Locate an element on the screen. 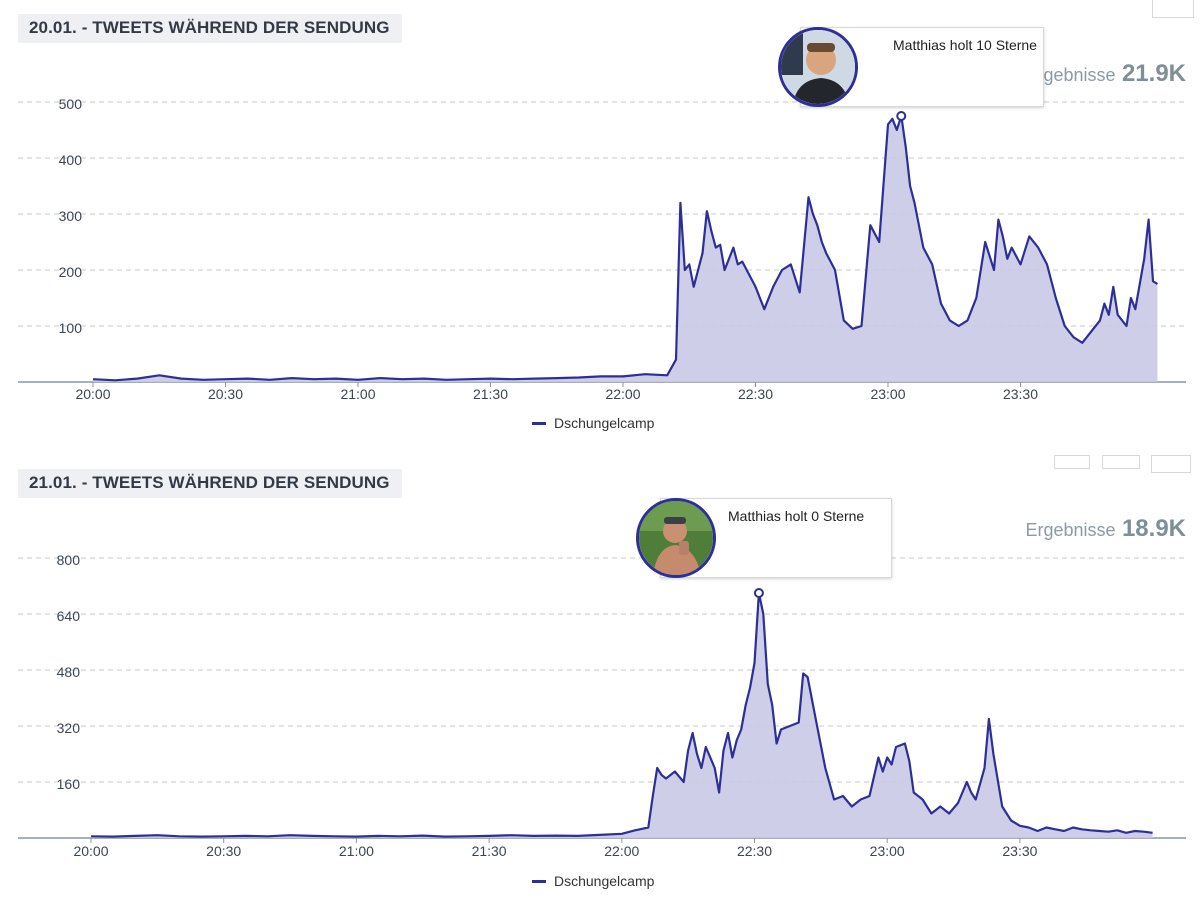 This screenshot has height=901, width=1200. y-tick-label: 480 is located at coordinates (69, 672).